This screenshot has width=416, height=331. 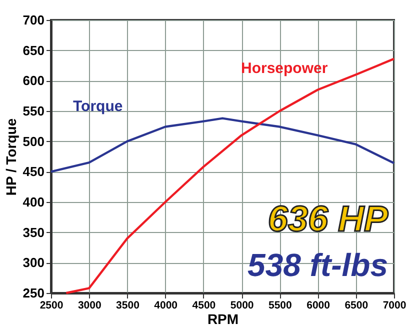 I want to click on y-tick-label: 650, so click(x=33, y=50).